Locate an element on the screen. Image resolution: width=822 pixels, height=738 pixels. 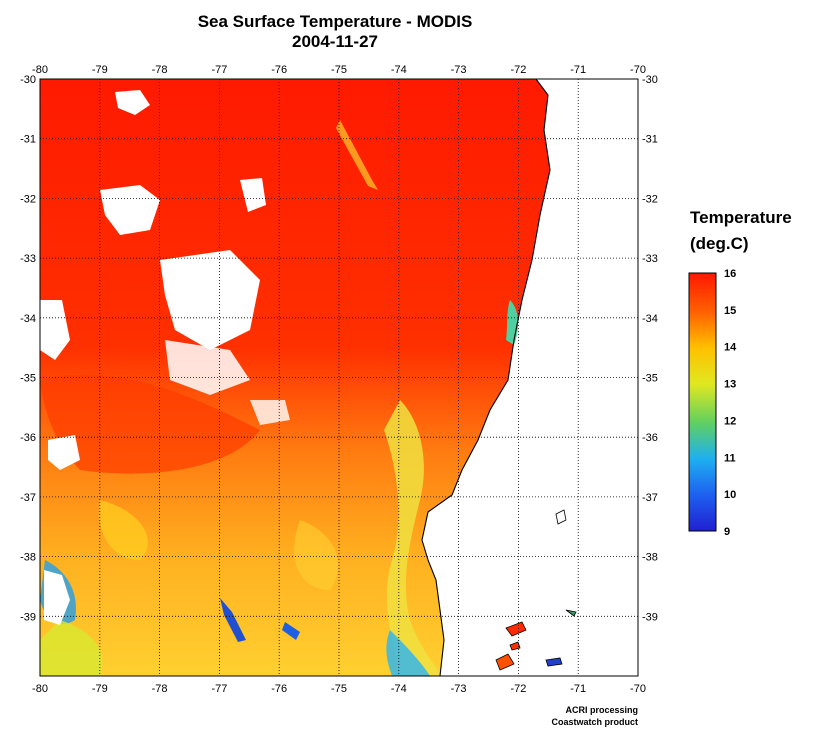
colorbar-labels: 16 15 14 13 12 11 10 9 is located at coordinates (730, 403).